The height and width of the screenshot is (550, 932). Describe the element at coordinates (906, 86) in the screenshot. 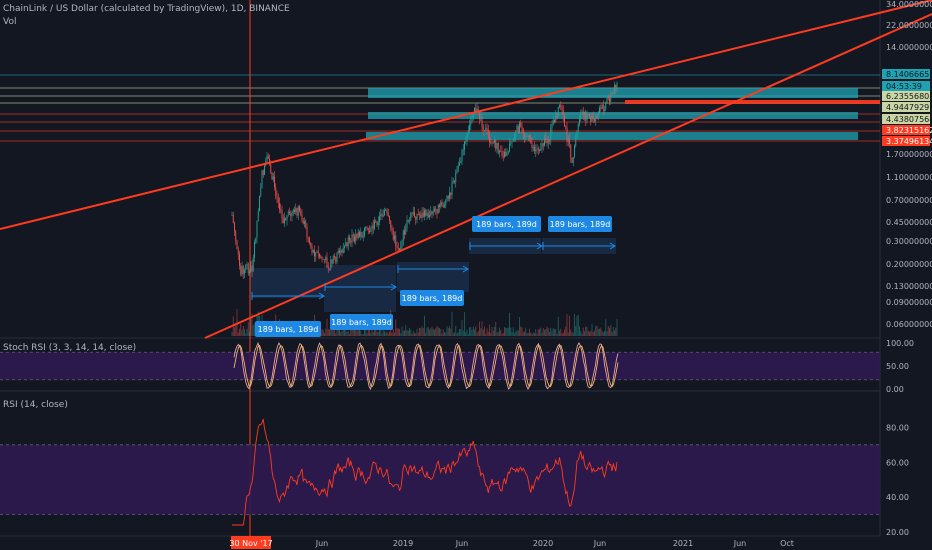

I see `price-level-badge` at that location.